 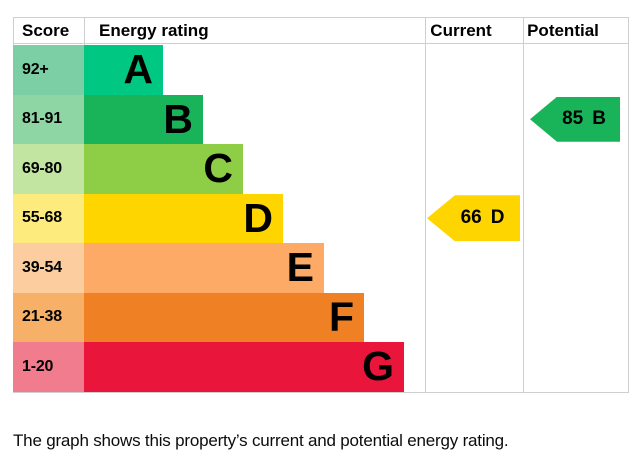 What do you see at coordinates (224, 317) in the screenshot?
I see `band-bar: F` at bounding box center [224, 317].